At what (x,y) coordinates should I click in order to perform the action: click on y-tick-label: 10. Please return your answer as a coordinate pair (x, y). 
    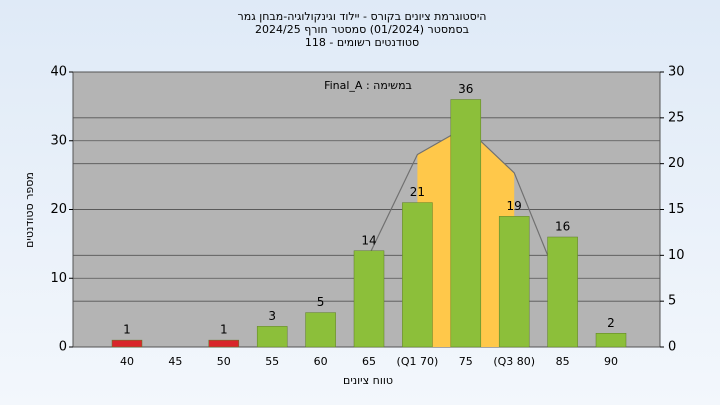
    Looking at the image, I should click on (58, 278).